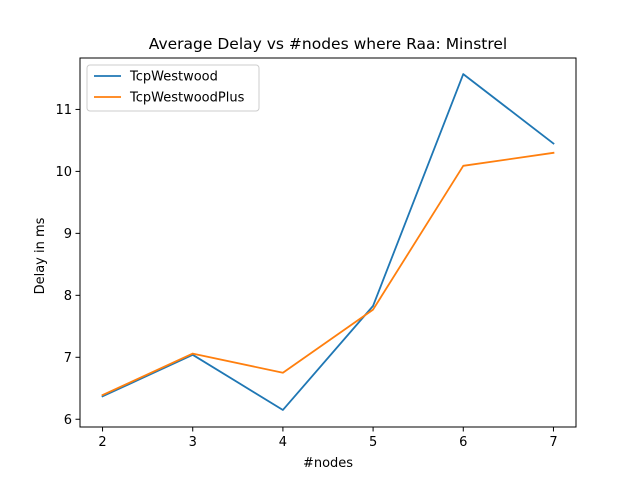  What do you see at coordinates (283, 442) in the screenshot?
I see `x-tick-label: 4` at bounding box center [283, 442].